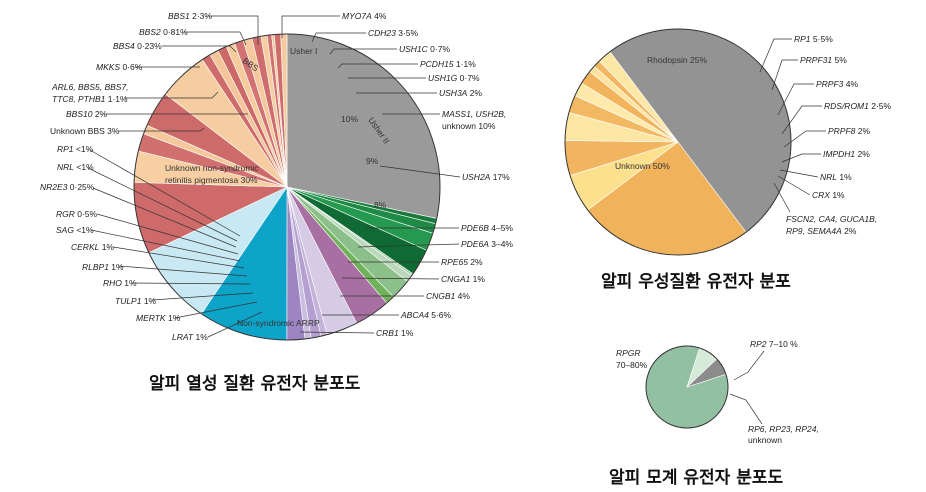  I want to click on label-ush1g: USH1G 0·7%, so click(454, 78).